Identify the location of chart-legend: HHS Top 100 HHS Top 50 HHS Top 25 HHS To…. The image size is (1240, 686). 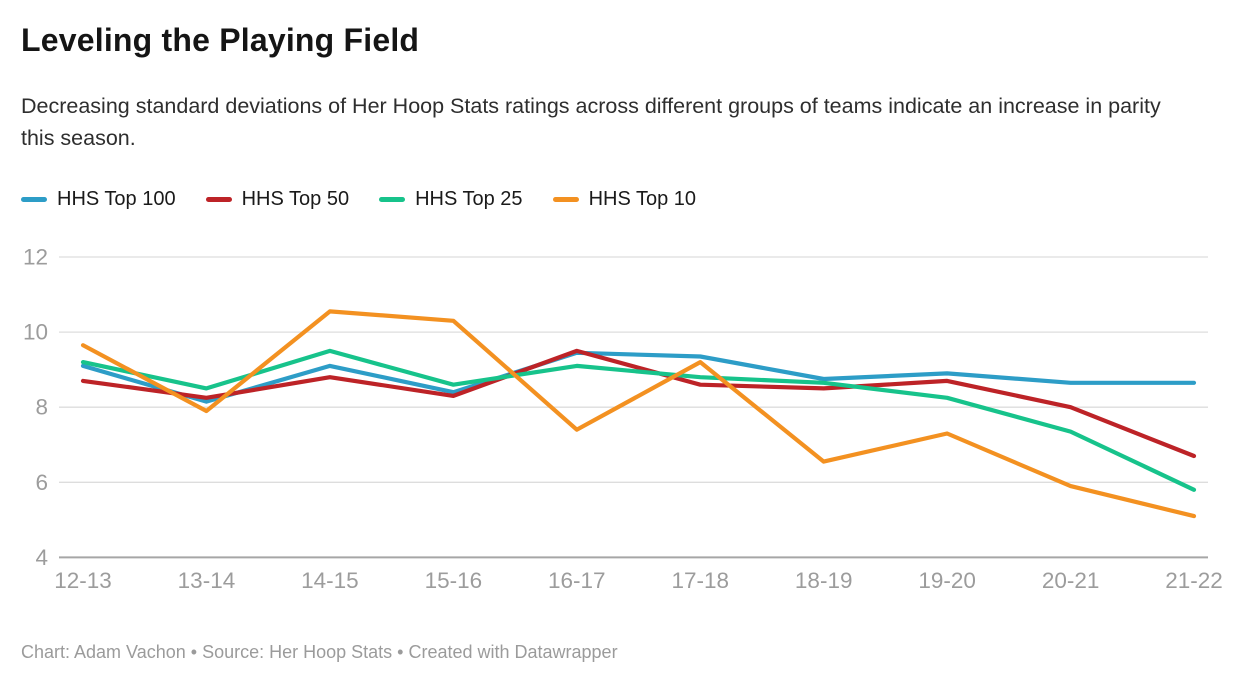
(358, 199).